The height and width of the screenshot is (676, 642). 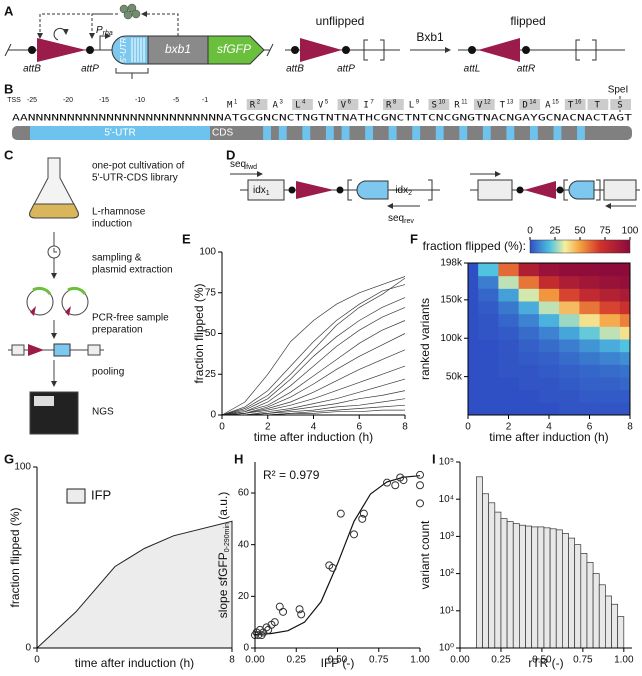 What do you see at coordinates (112, 224) in the screenshot?
I see `workflow-step: induction` at bounding box center [112, 224].